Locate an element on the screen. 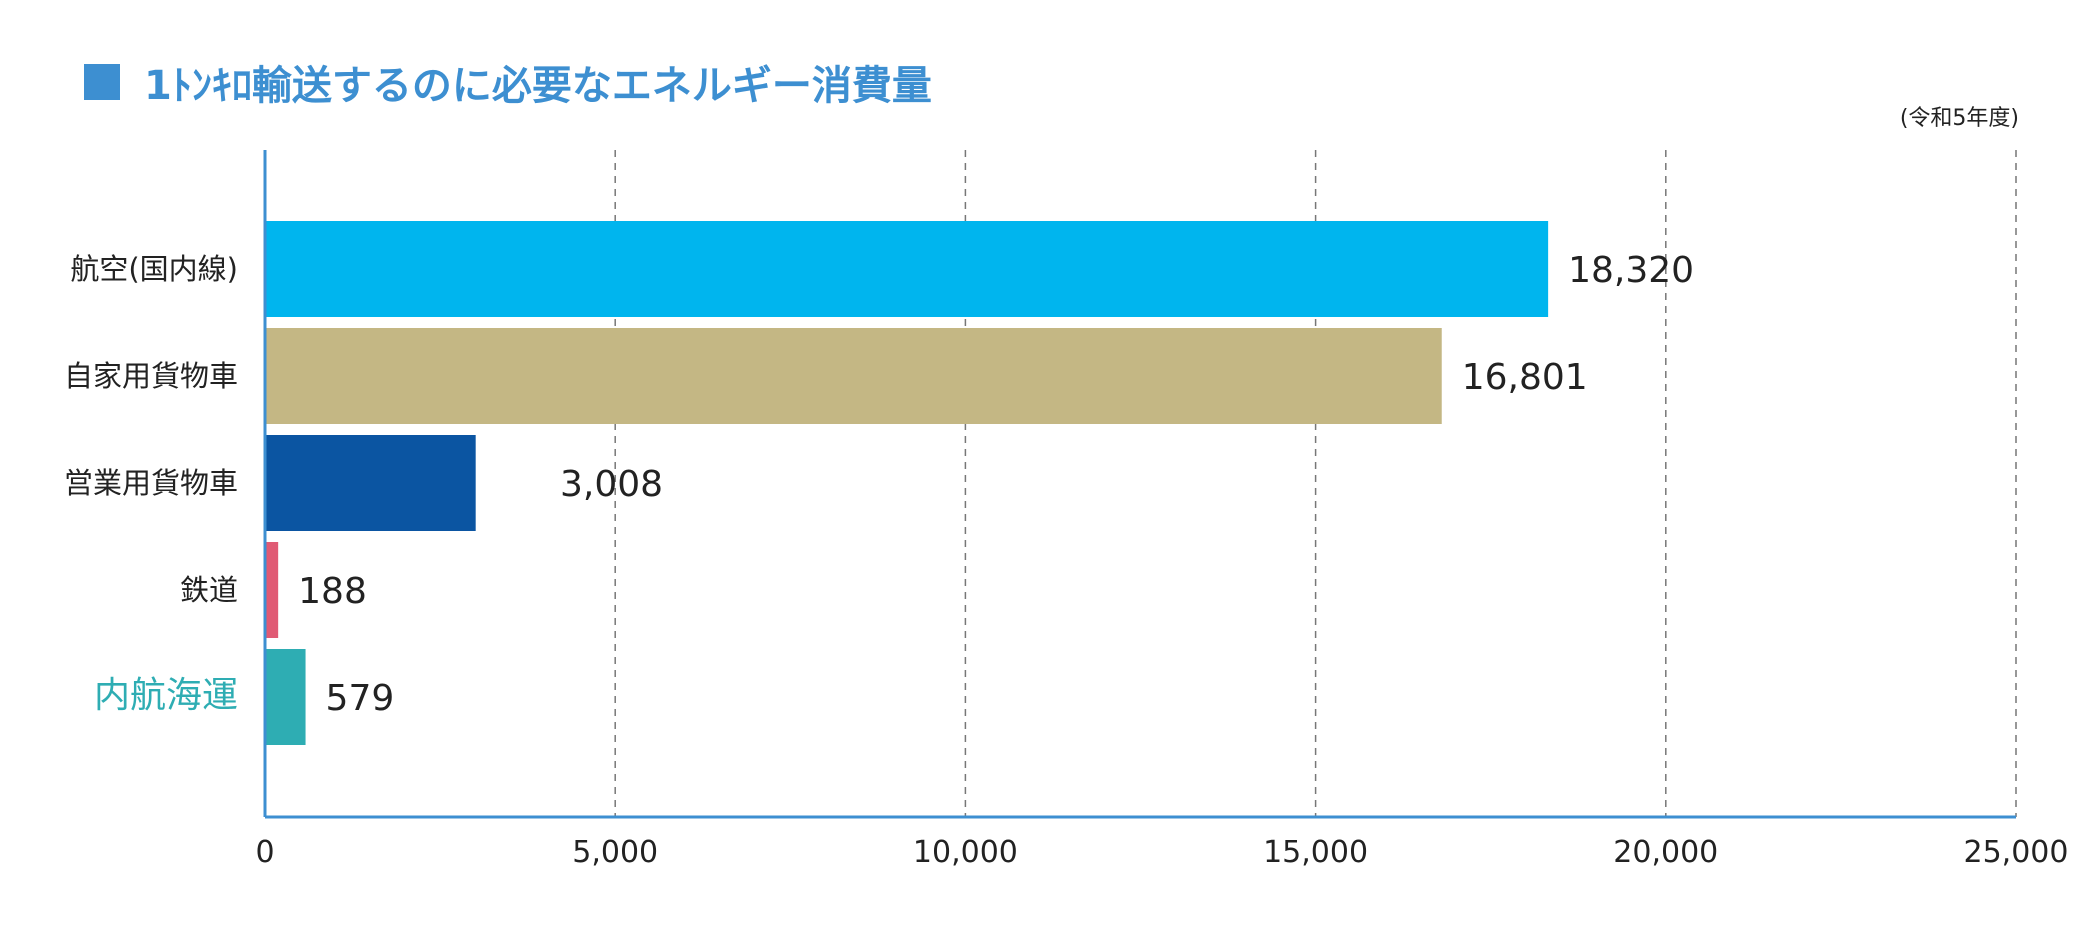 This screenshot has width=2073, height=943. x-tick-label: 15,000 is located at coordinates (1315, 852).